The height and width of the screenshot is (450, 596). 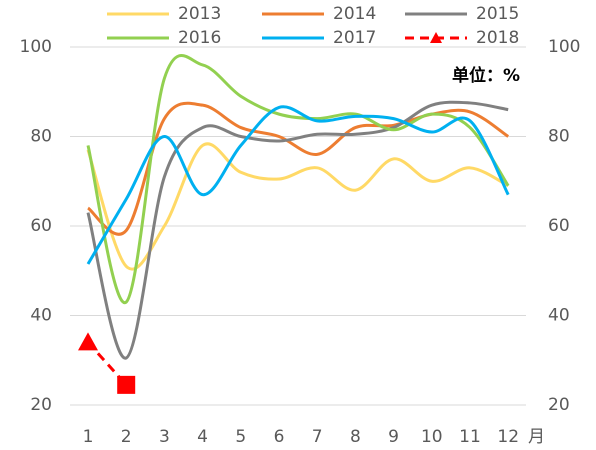 I want to click on legend-label: 2013, so click(x=199, y=14).